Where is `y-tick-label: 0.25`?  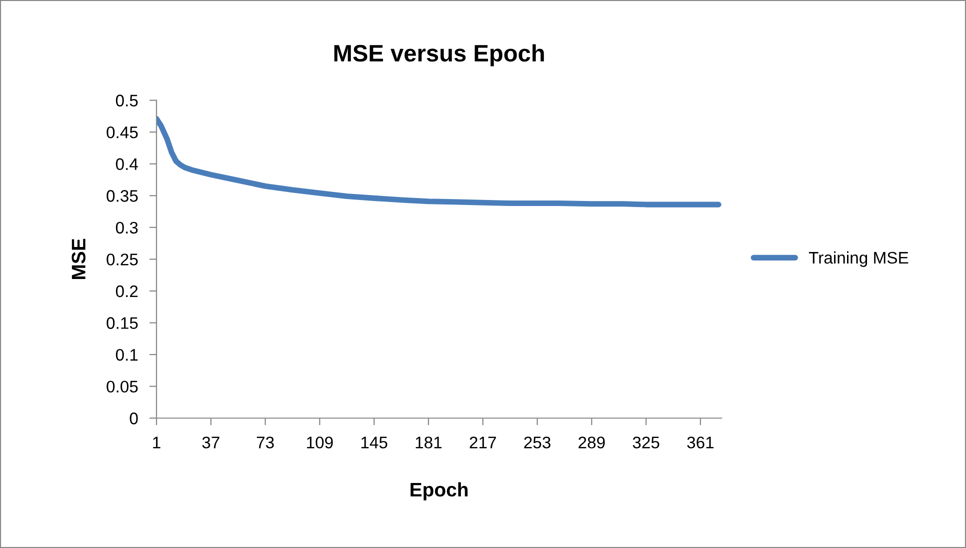 y-tick-label: 0.25 is located at coordinates (122, 260).